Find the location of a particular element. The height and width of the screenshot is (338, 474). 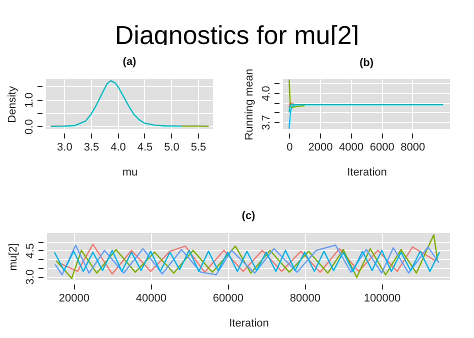

chart-title: (b) is located at coordinates (366, 63).